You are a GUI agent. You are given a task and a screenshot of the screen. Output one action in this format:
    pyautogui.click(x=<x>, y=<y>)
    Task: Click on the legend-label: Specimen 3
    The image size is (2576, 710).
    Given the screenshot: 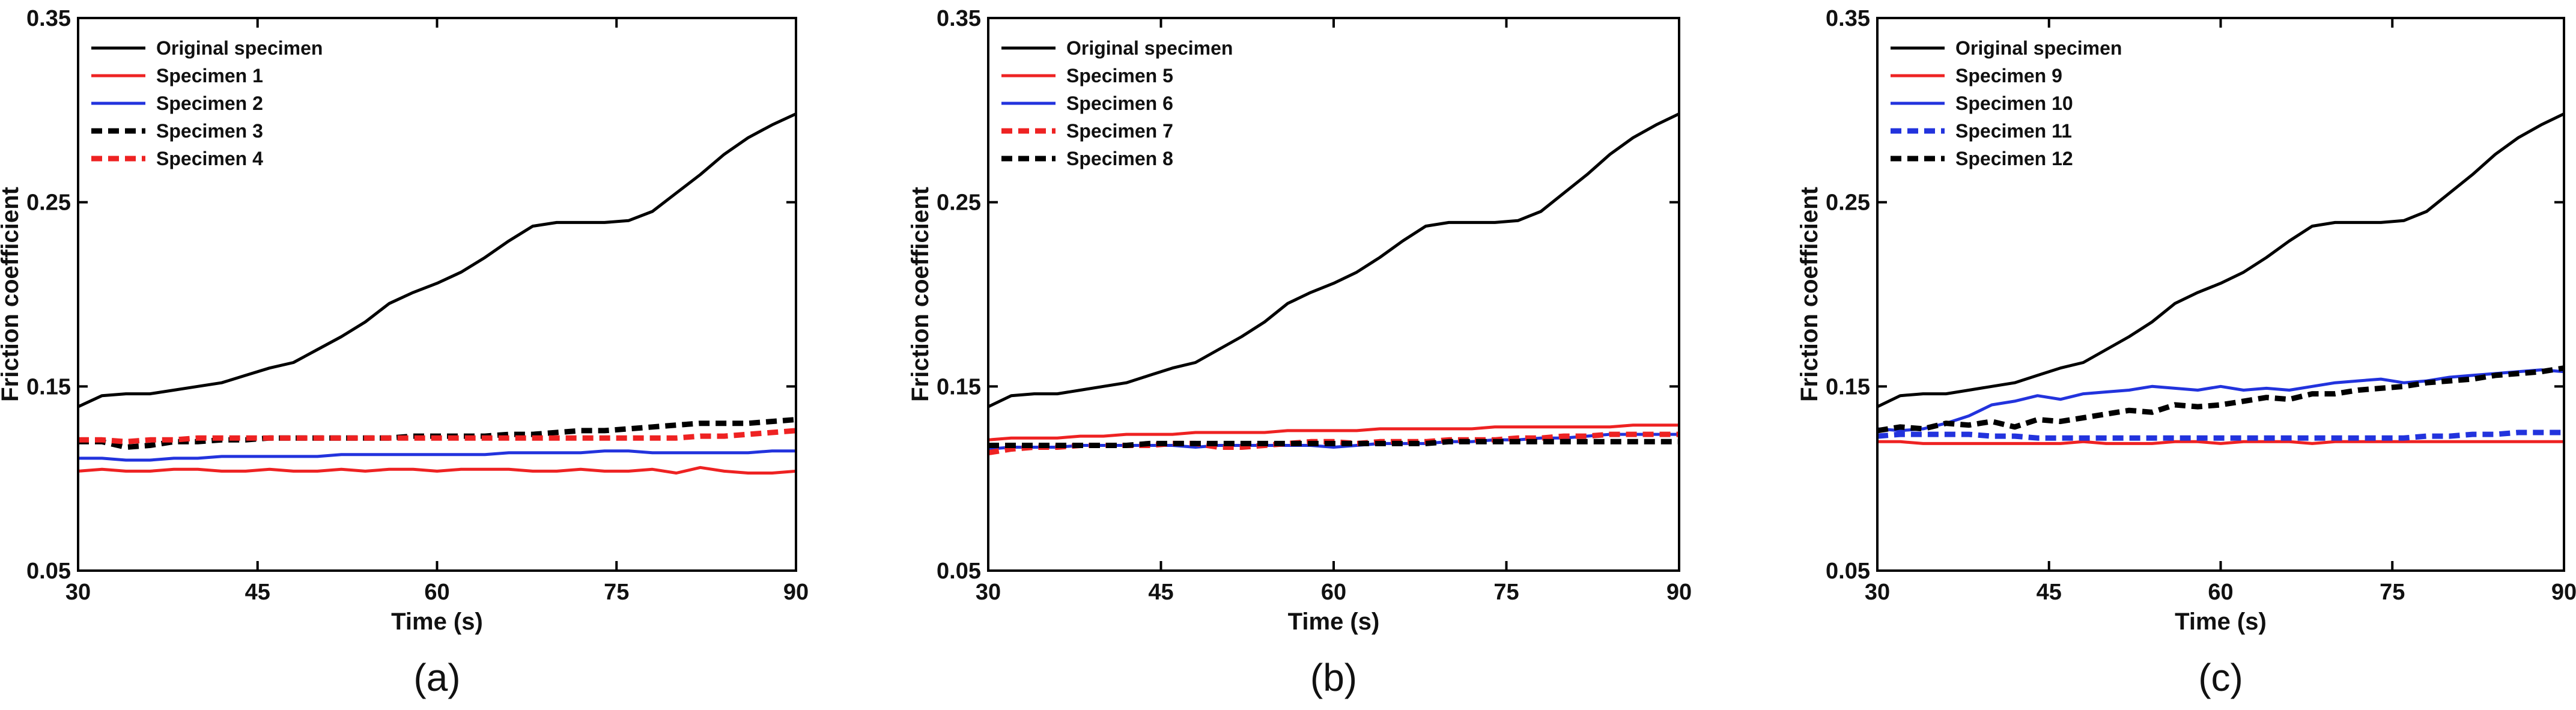 What is the action you would take?
    pyautogui.click(x=209, y=131)
    